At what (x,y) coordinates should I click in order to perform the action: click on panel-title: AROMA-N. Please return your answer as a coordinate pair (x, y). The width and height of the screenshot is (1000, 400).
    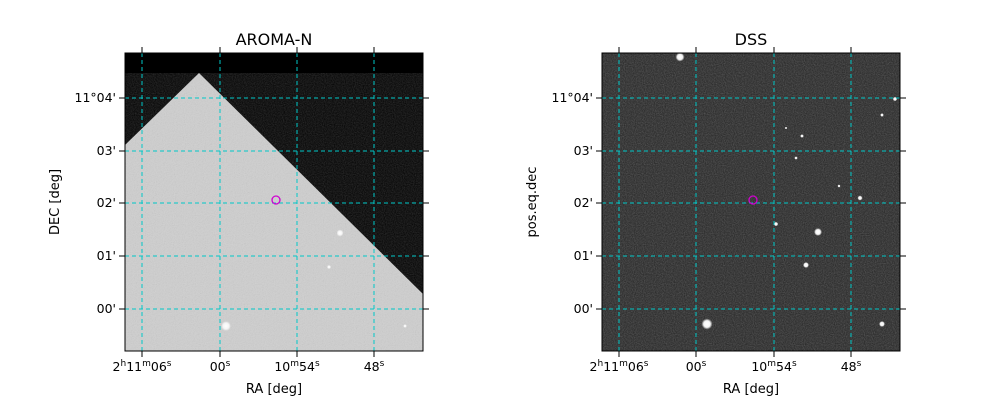
    Looking at the image, I should click on (274, 39).